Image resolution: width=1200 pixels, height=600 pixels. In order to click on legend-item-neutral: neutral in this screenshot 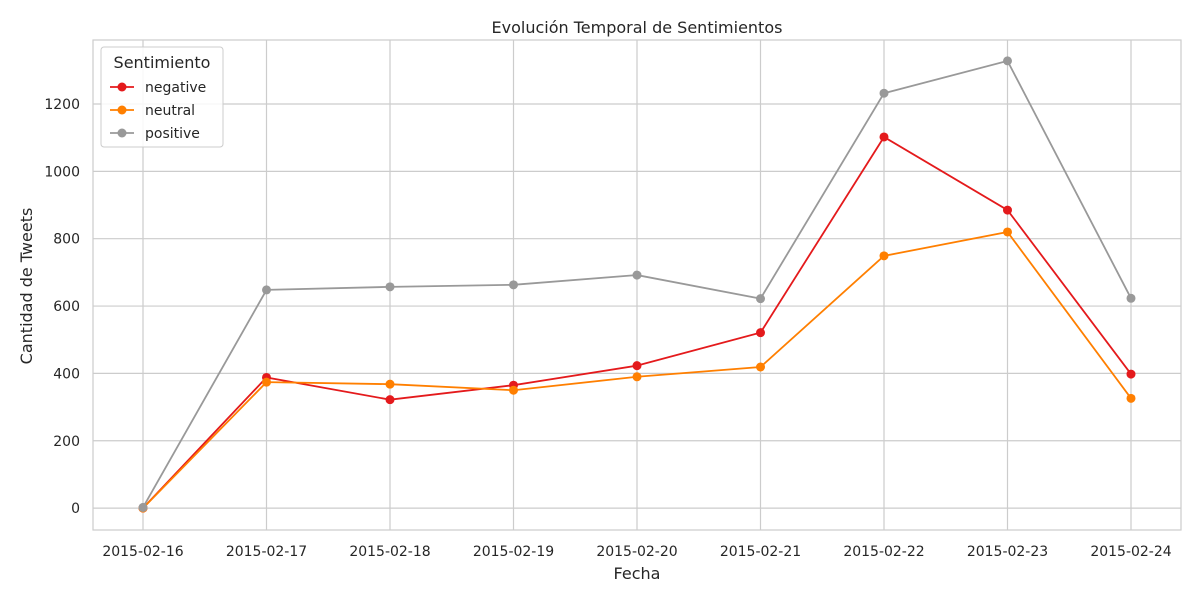, I will do `click(152, 111)`.